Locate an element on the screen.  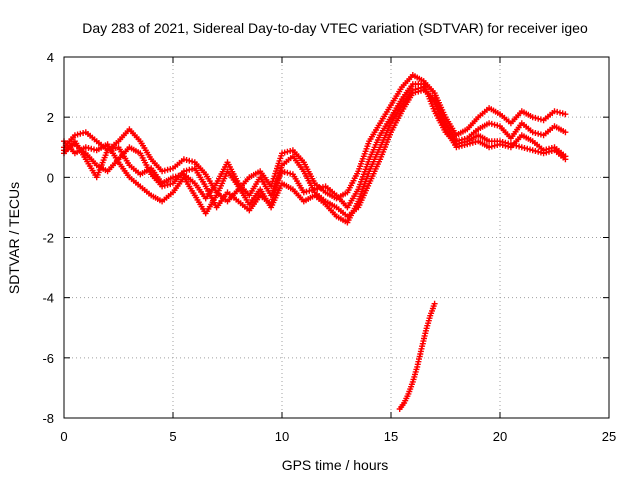
x-tick-label: 15 is located at coordinates (391, 436).